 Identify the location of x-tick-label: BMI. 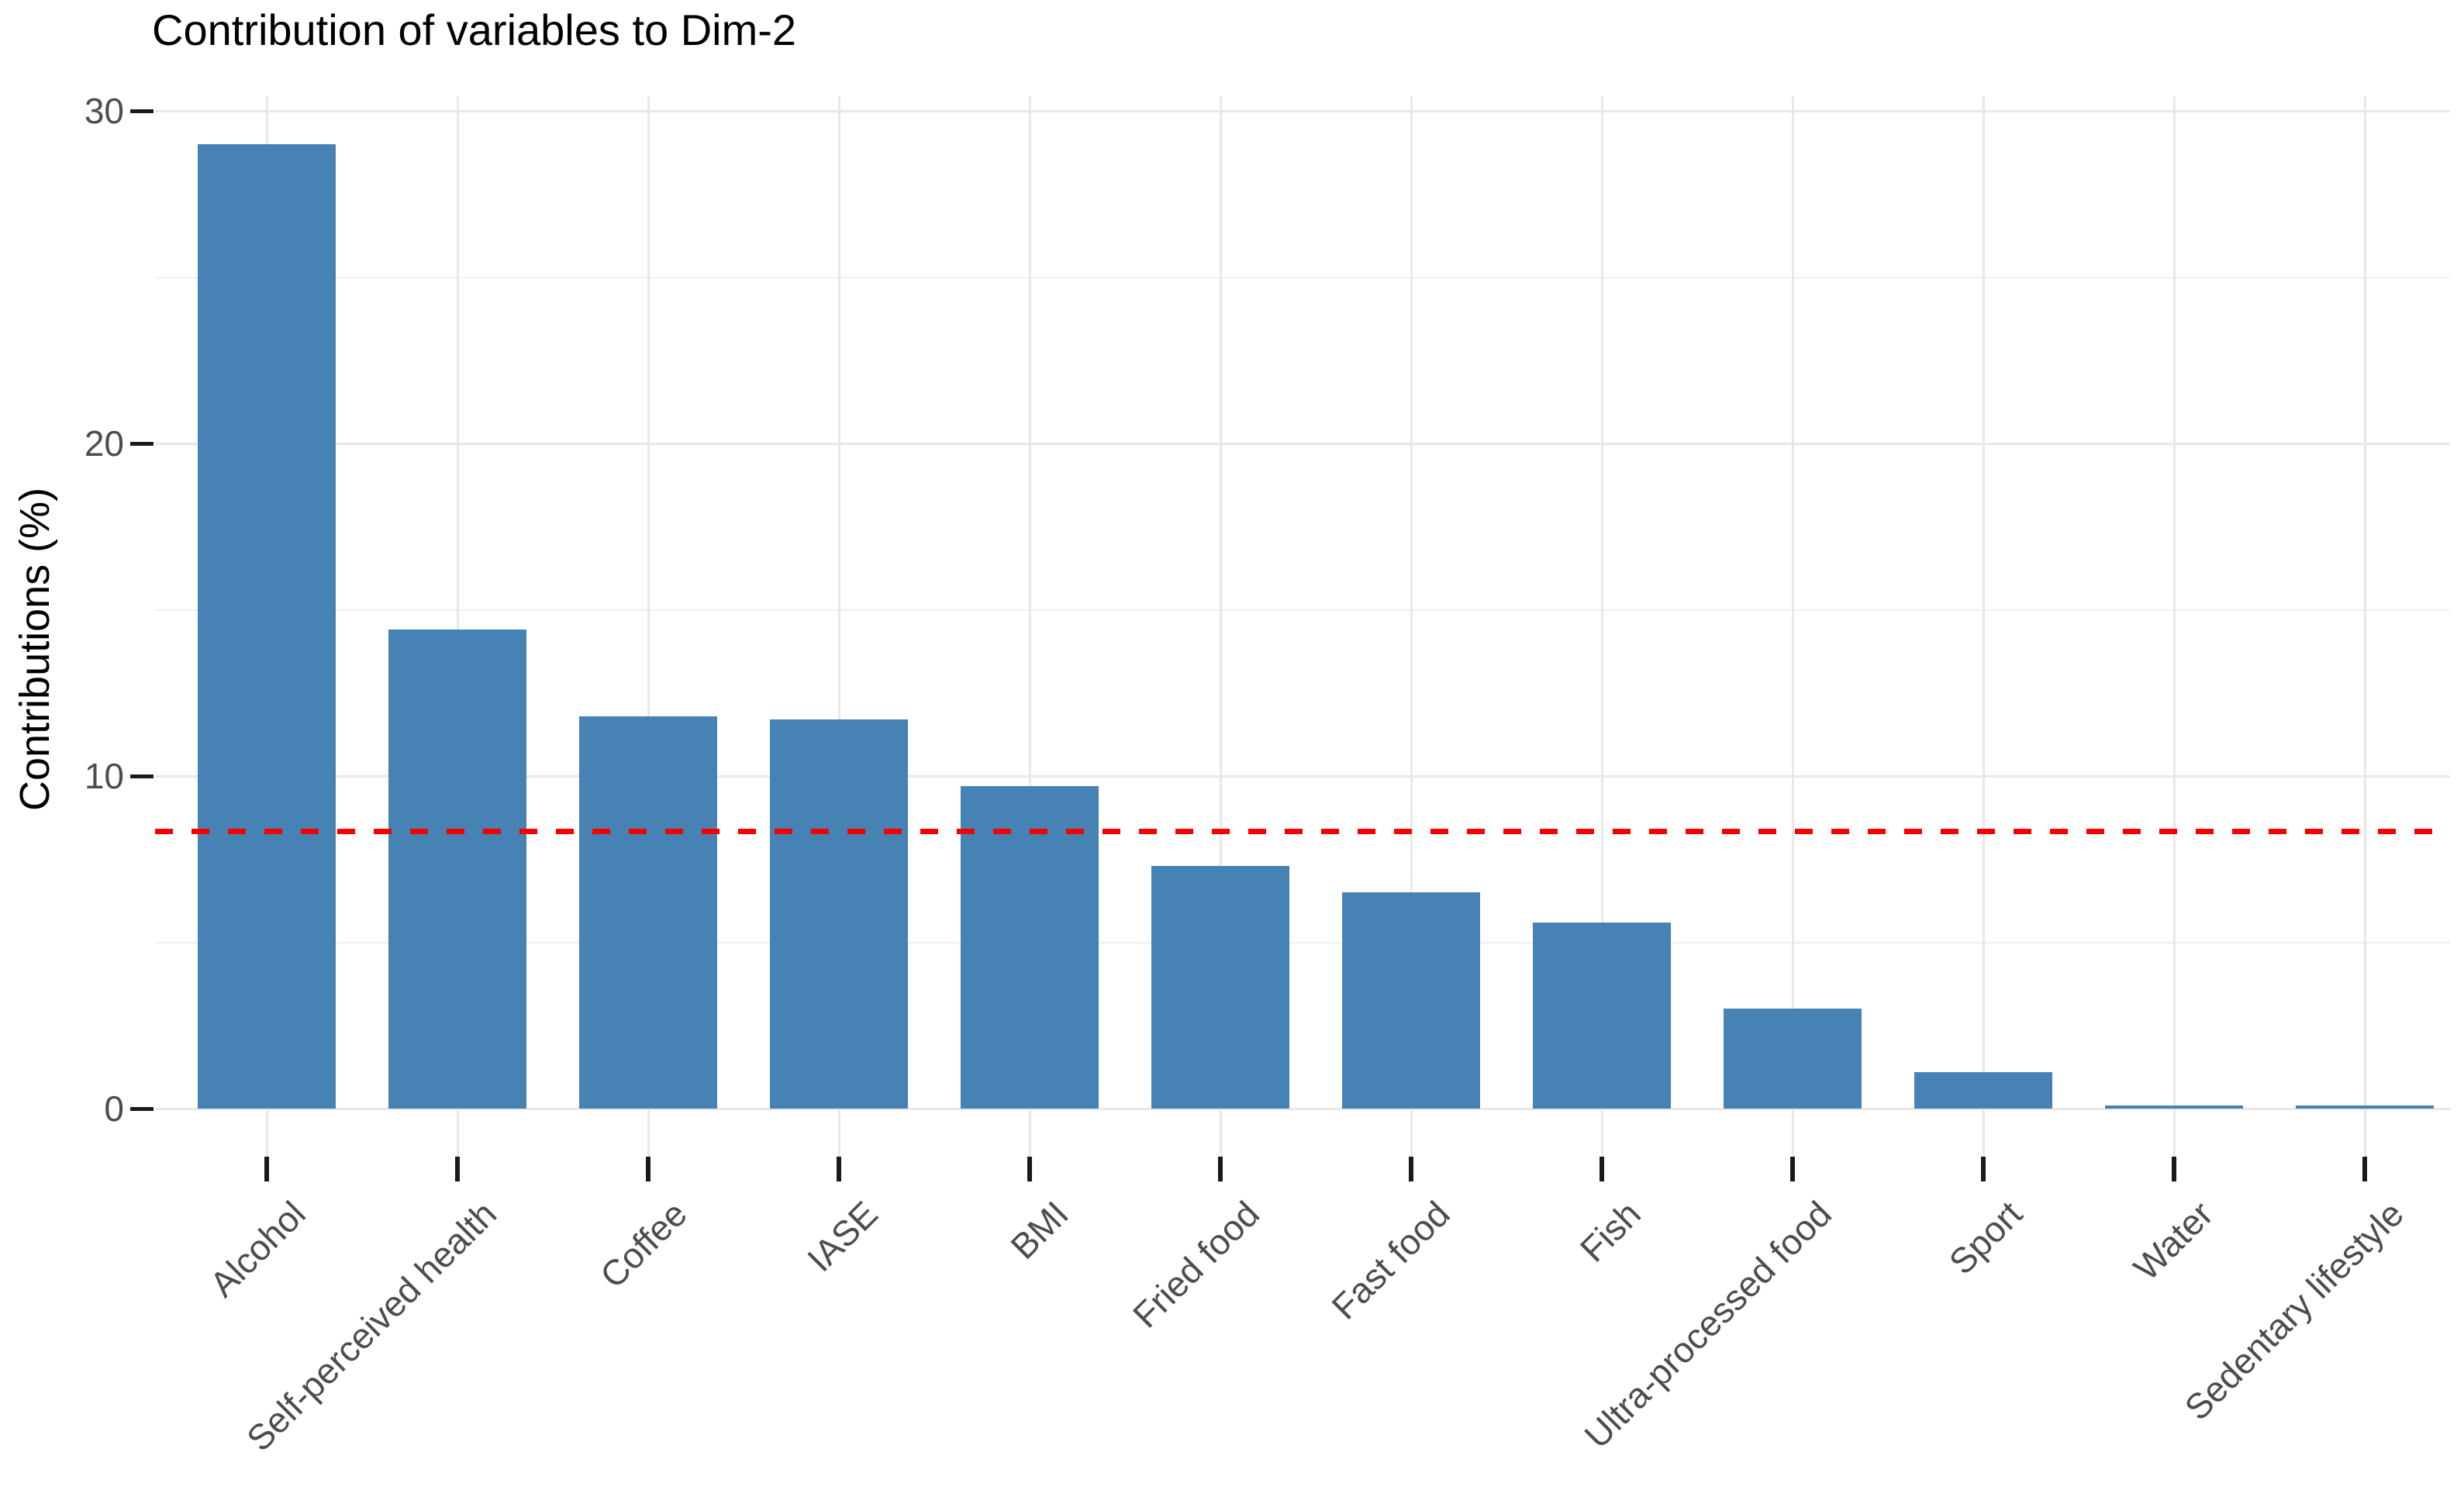
(1040, 1230).